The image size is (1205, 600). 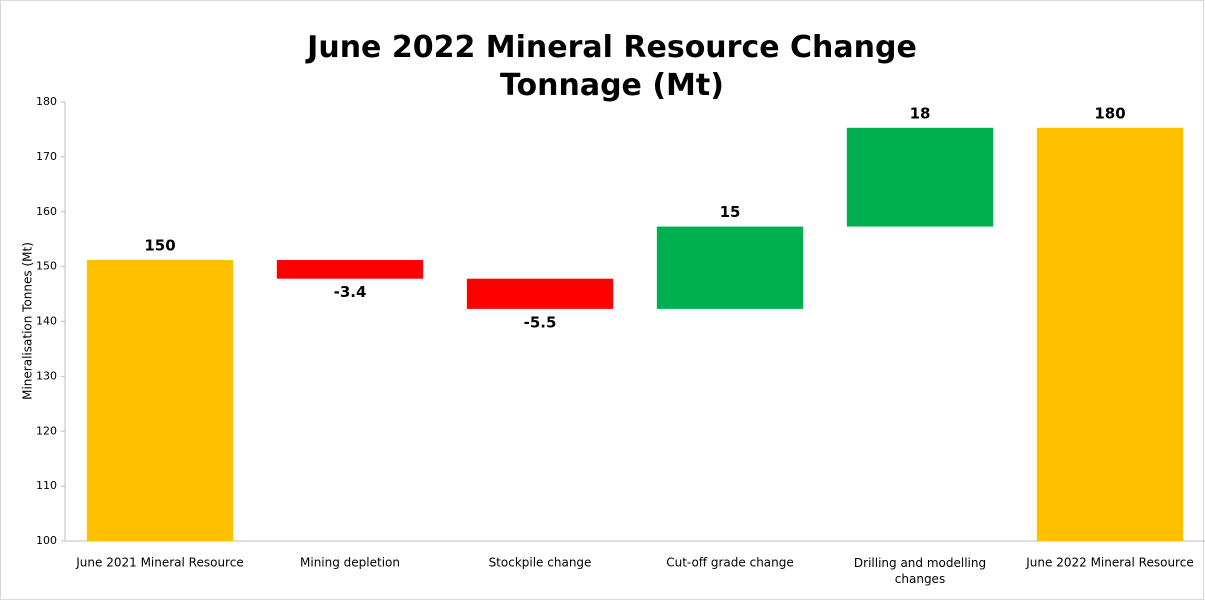 What do you see at coordinates (540, 563) in the screenshot?
I see `x-tick-label: Stockpile change` at bounding box center [540, 563].